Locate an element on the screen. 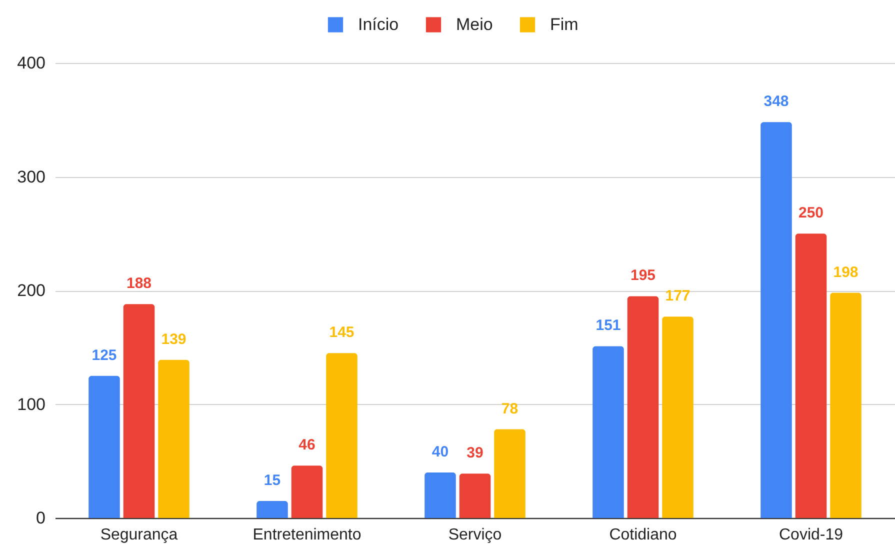 The width and height of the screenshot is (895, 547). data-label: 348 is located at coordinates (776, 101).